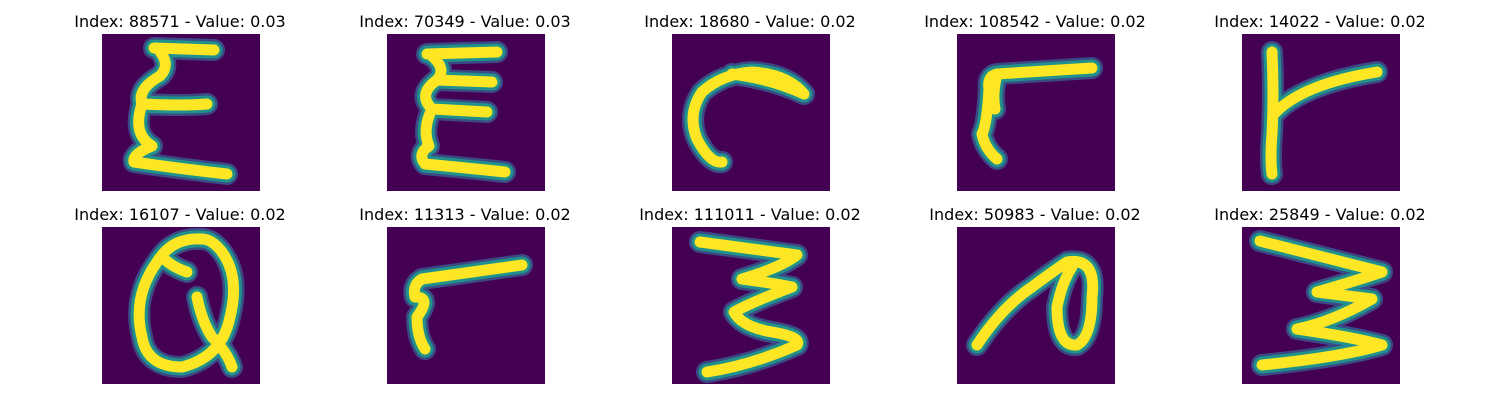 The width and height of the screenshot is (1500, 400). I want to click on image-panel-1: Index: 88571 - Value: 0.03, so click(180, 102).